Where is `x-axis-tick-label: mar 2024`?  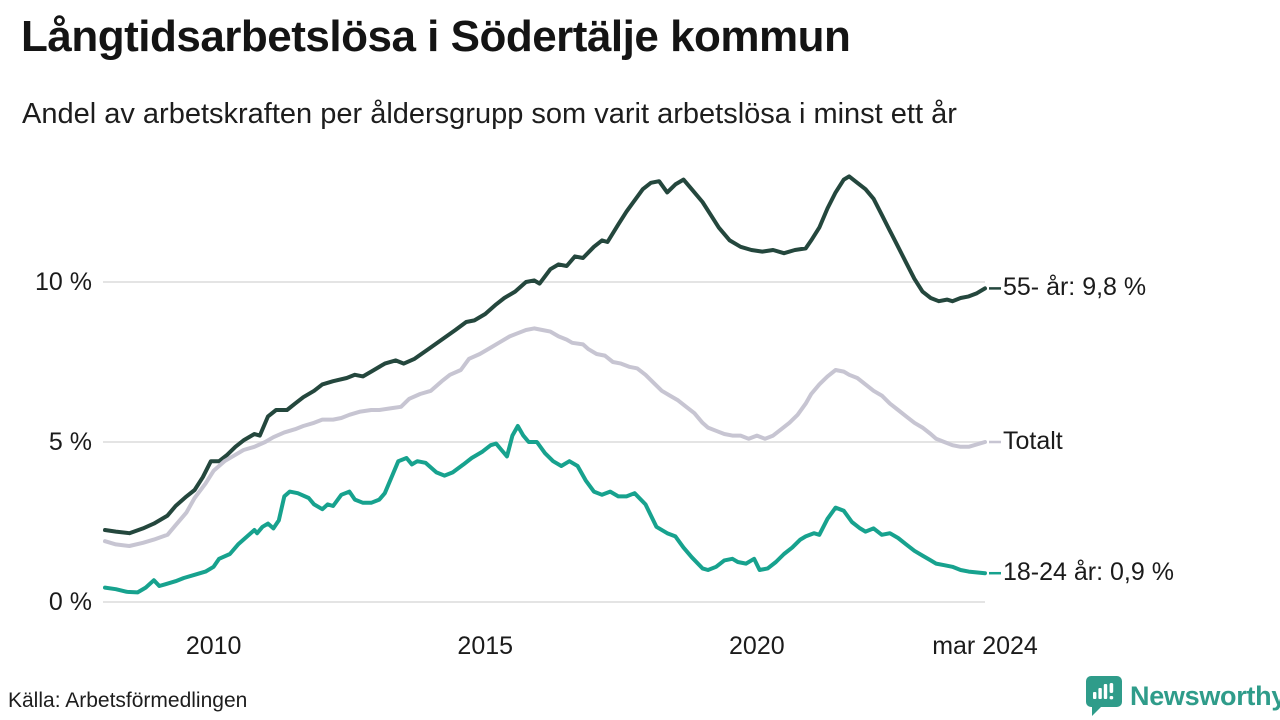
x-axis-tick-label: mar 2024 is located at coordinates (985, 646).